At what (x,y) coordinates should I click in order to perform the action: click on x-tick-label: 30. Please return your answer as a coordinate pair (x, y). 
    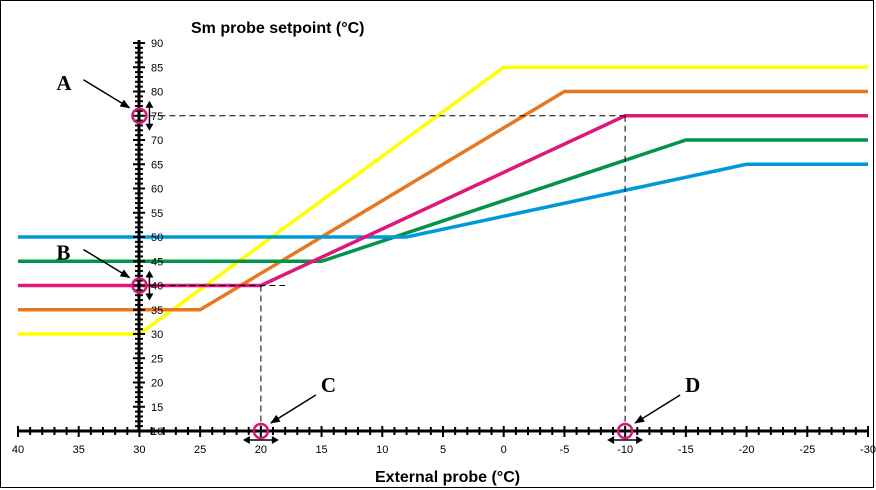
    Looking at the image, I should click on (139, 450).